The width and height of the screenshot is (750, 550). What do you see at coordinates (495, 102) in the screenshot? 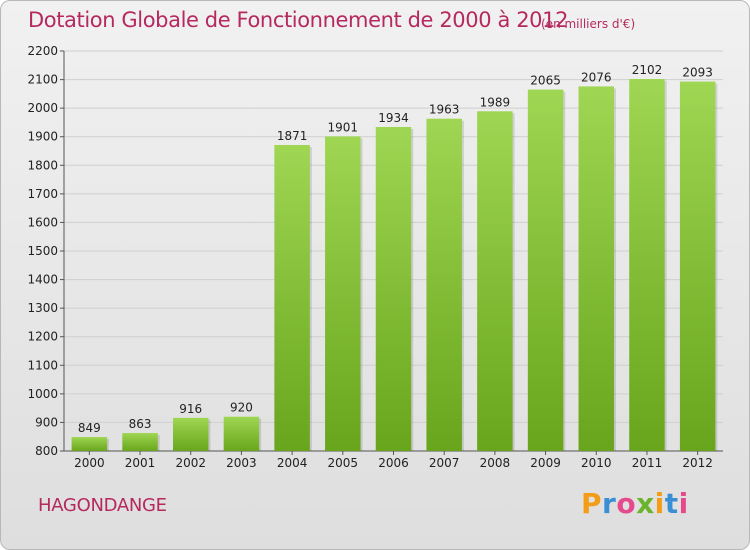
I see `bar-value-label: 1989` at bounding box center [495, 102].